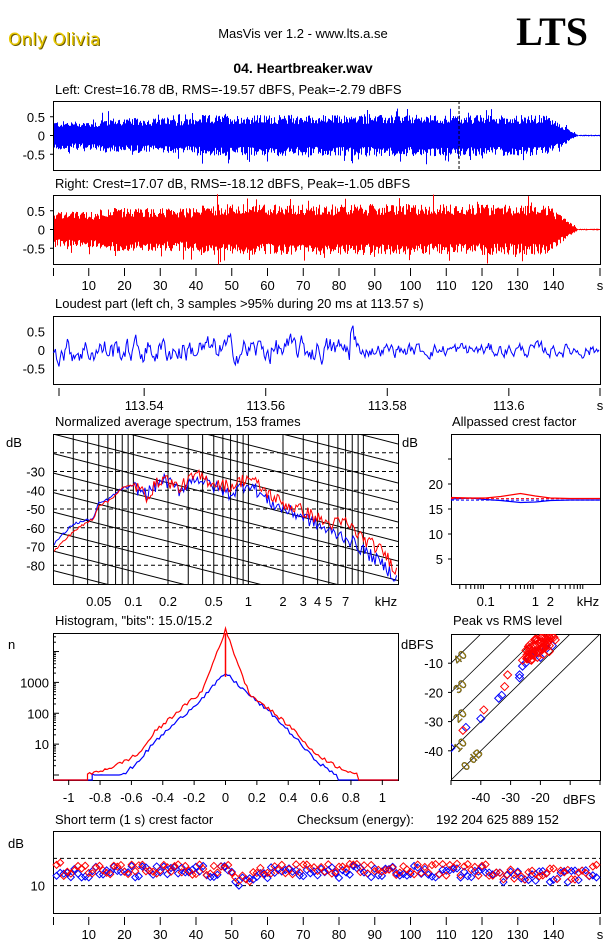 This screenshot has height=946, width=606. I want to click on peak-rms-xtick-label: -40, so click(480, 797).